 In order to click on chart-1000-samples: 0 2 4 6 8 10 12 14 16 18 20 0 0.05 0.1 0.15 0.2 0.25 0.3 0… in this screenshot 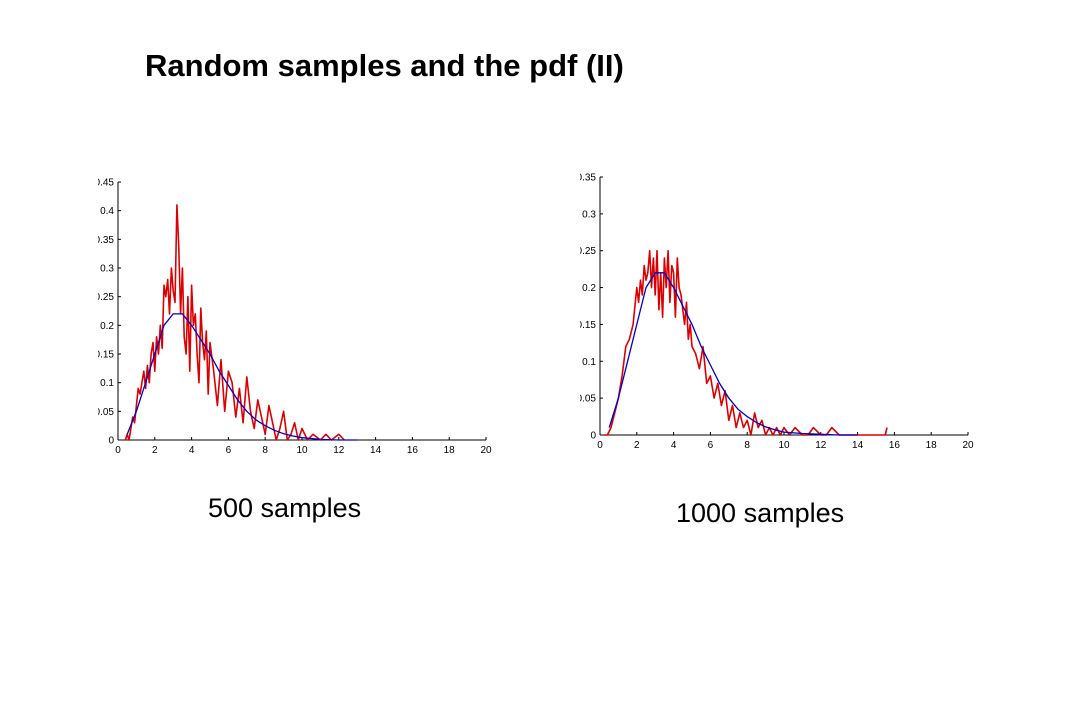, I will do `click(777, 312)`.